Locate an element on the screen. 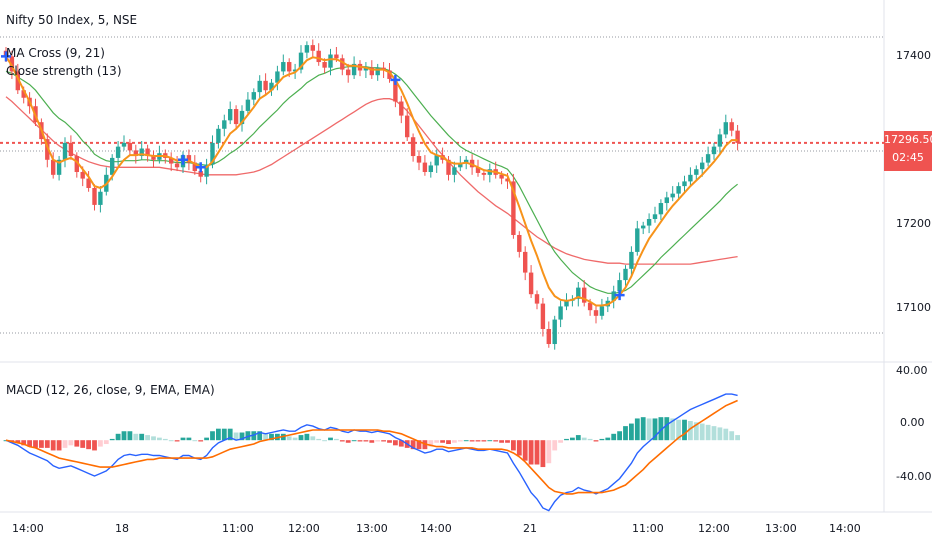 Image resolution: width=932 pixels, height=555 pixels. symbol-title: Nifty 50 Index, 5, NSE is located at coordinates (72, 20).